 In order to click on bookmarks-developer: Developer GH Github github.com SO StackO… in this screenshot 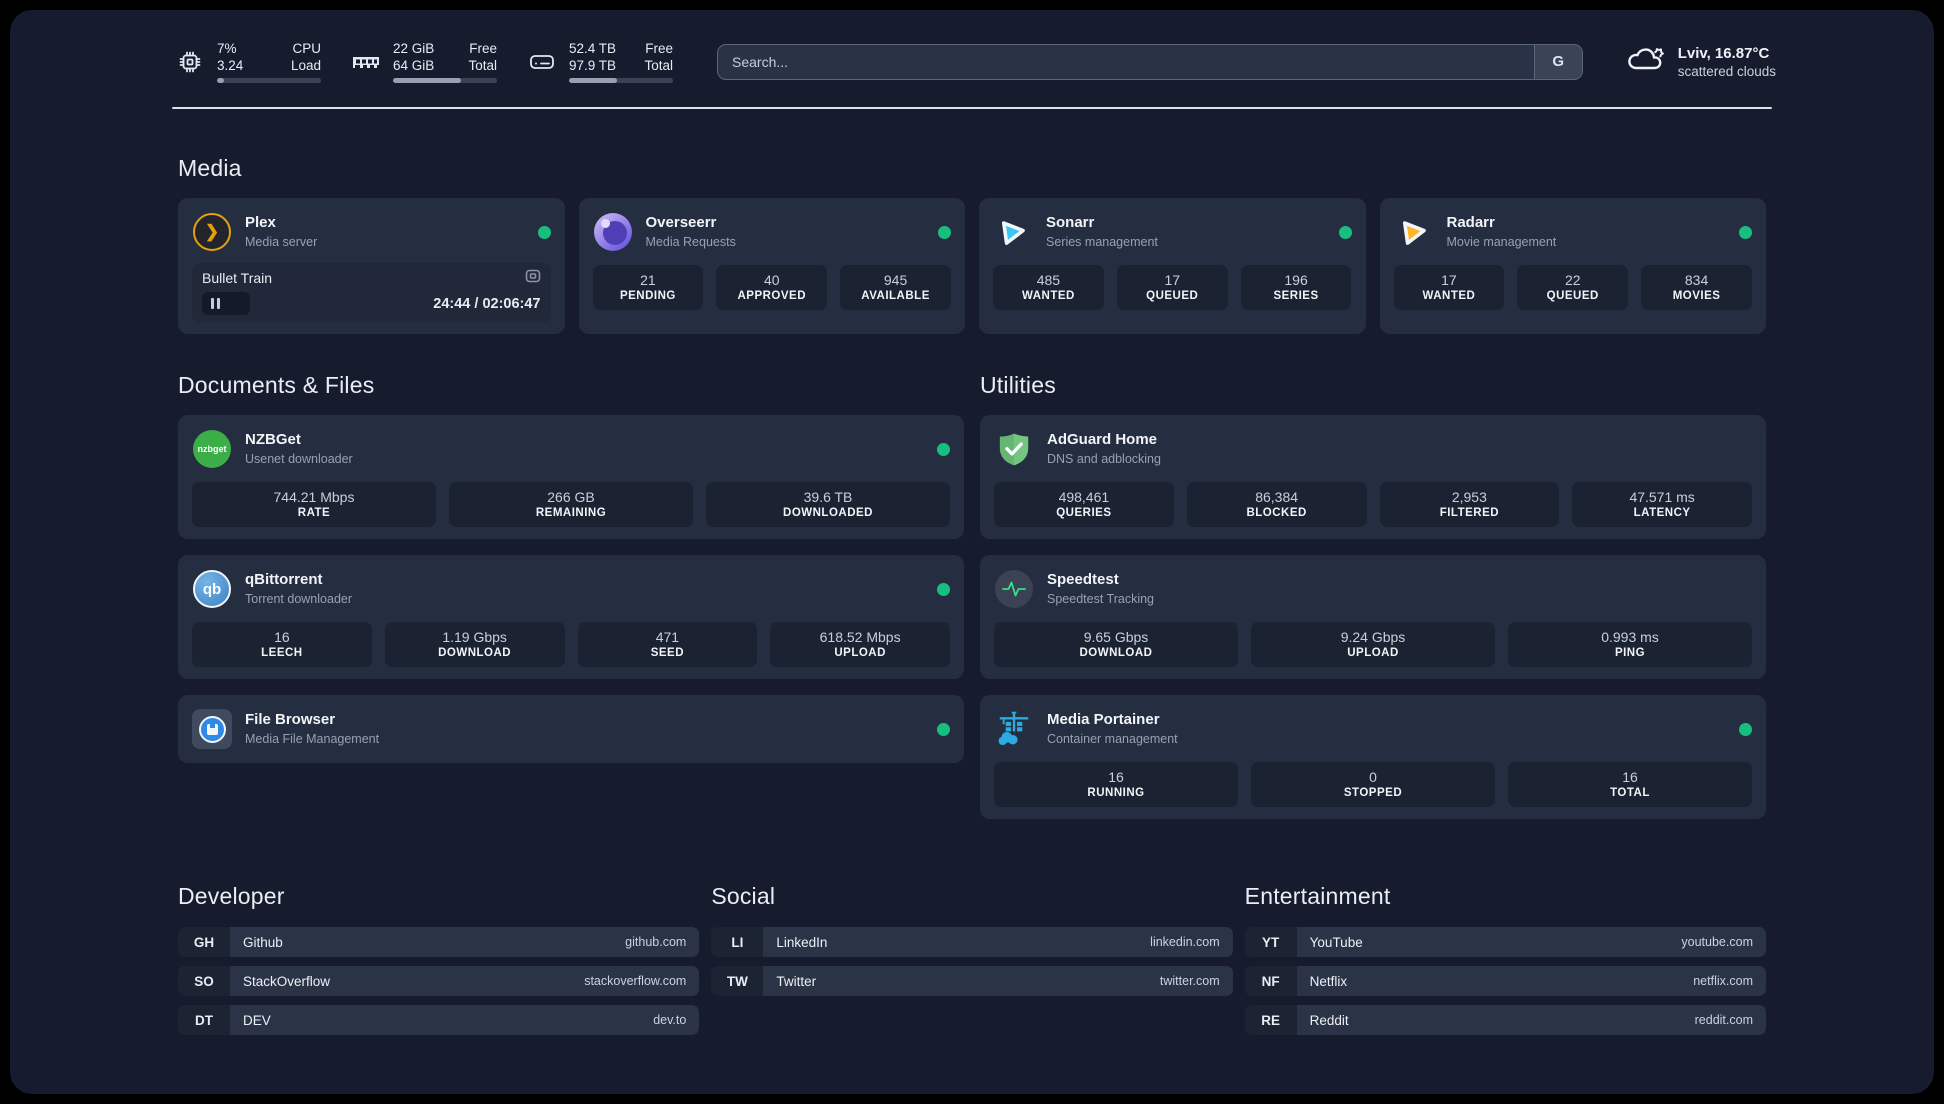, I will do `click(439, 959)`.